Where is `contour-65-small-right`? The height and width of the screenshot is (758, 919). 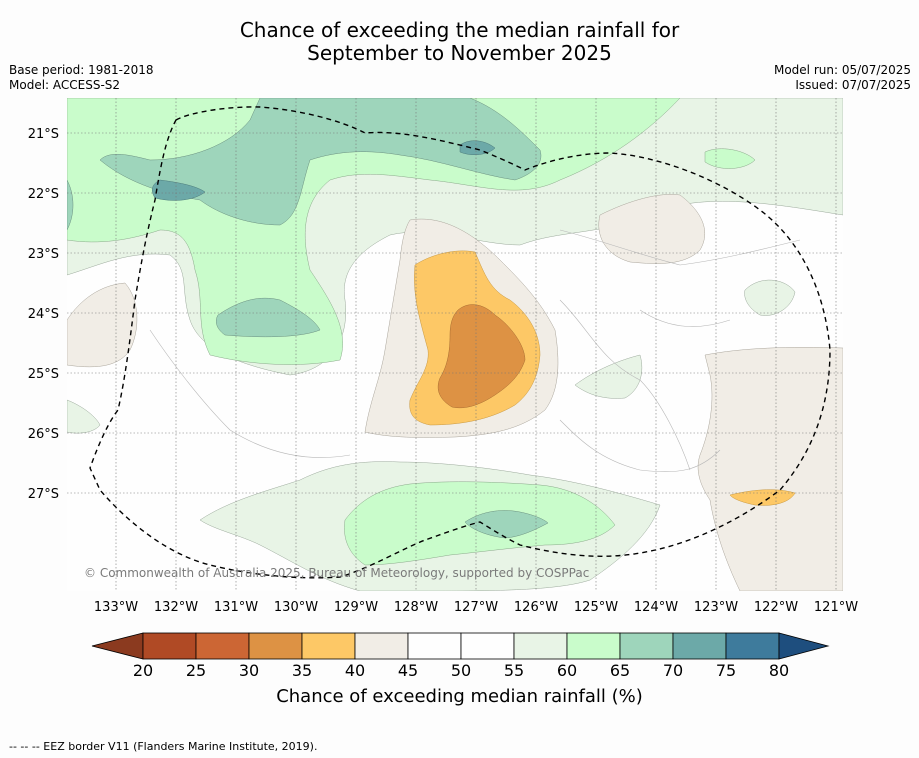 contour-65-small-right is located at coordinates (730, 158).